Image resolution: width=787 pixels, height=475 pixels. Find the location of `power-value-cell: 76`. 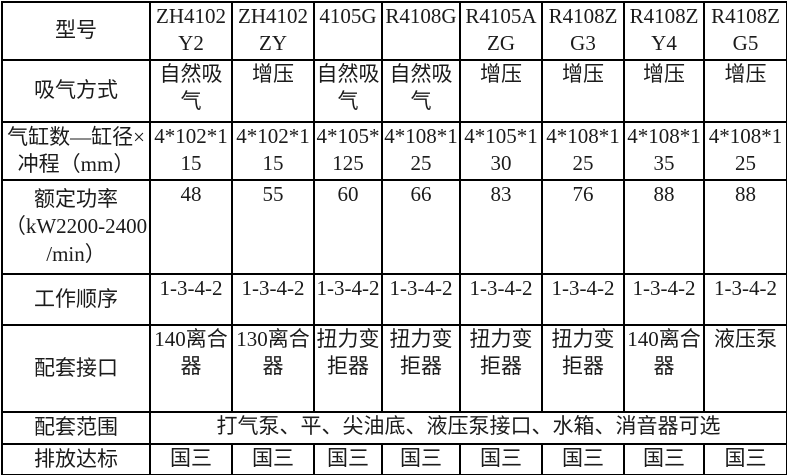

power-value-cell: 76 is located at coordinates (583, 227).